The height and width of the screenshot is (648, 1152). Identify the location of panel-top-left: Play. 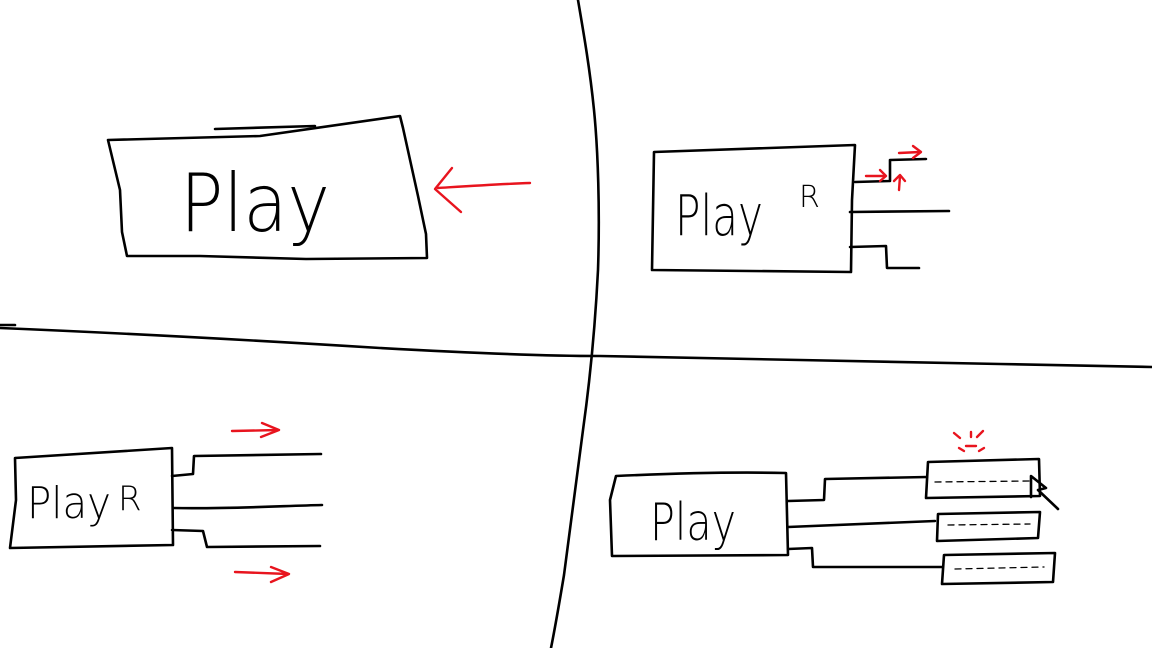
(319, 187).